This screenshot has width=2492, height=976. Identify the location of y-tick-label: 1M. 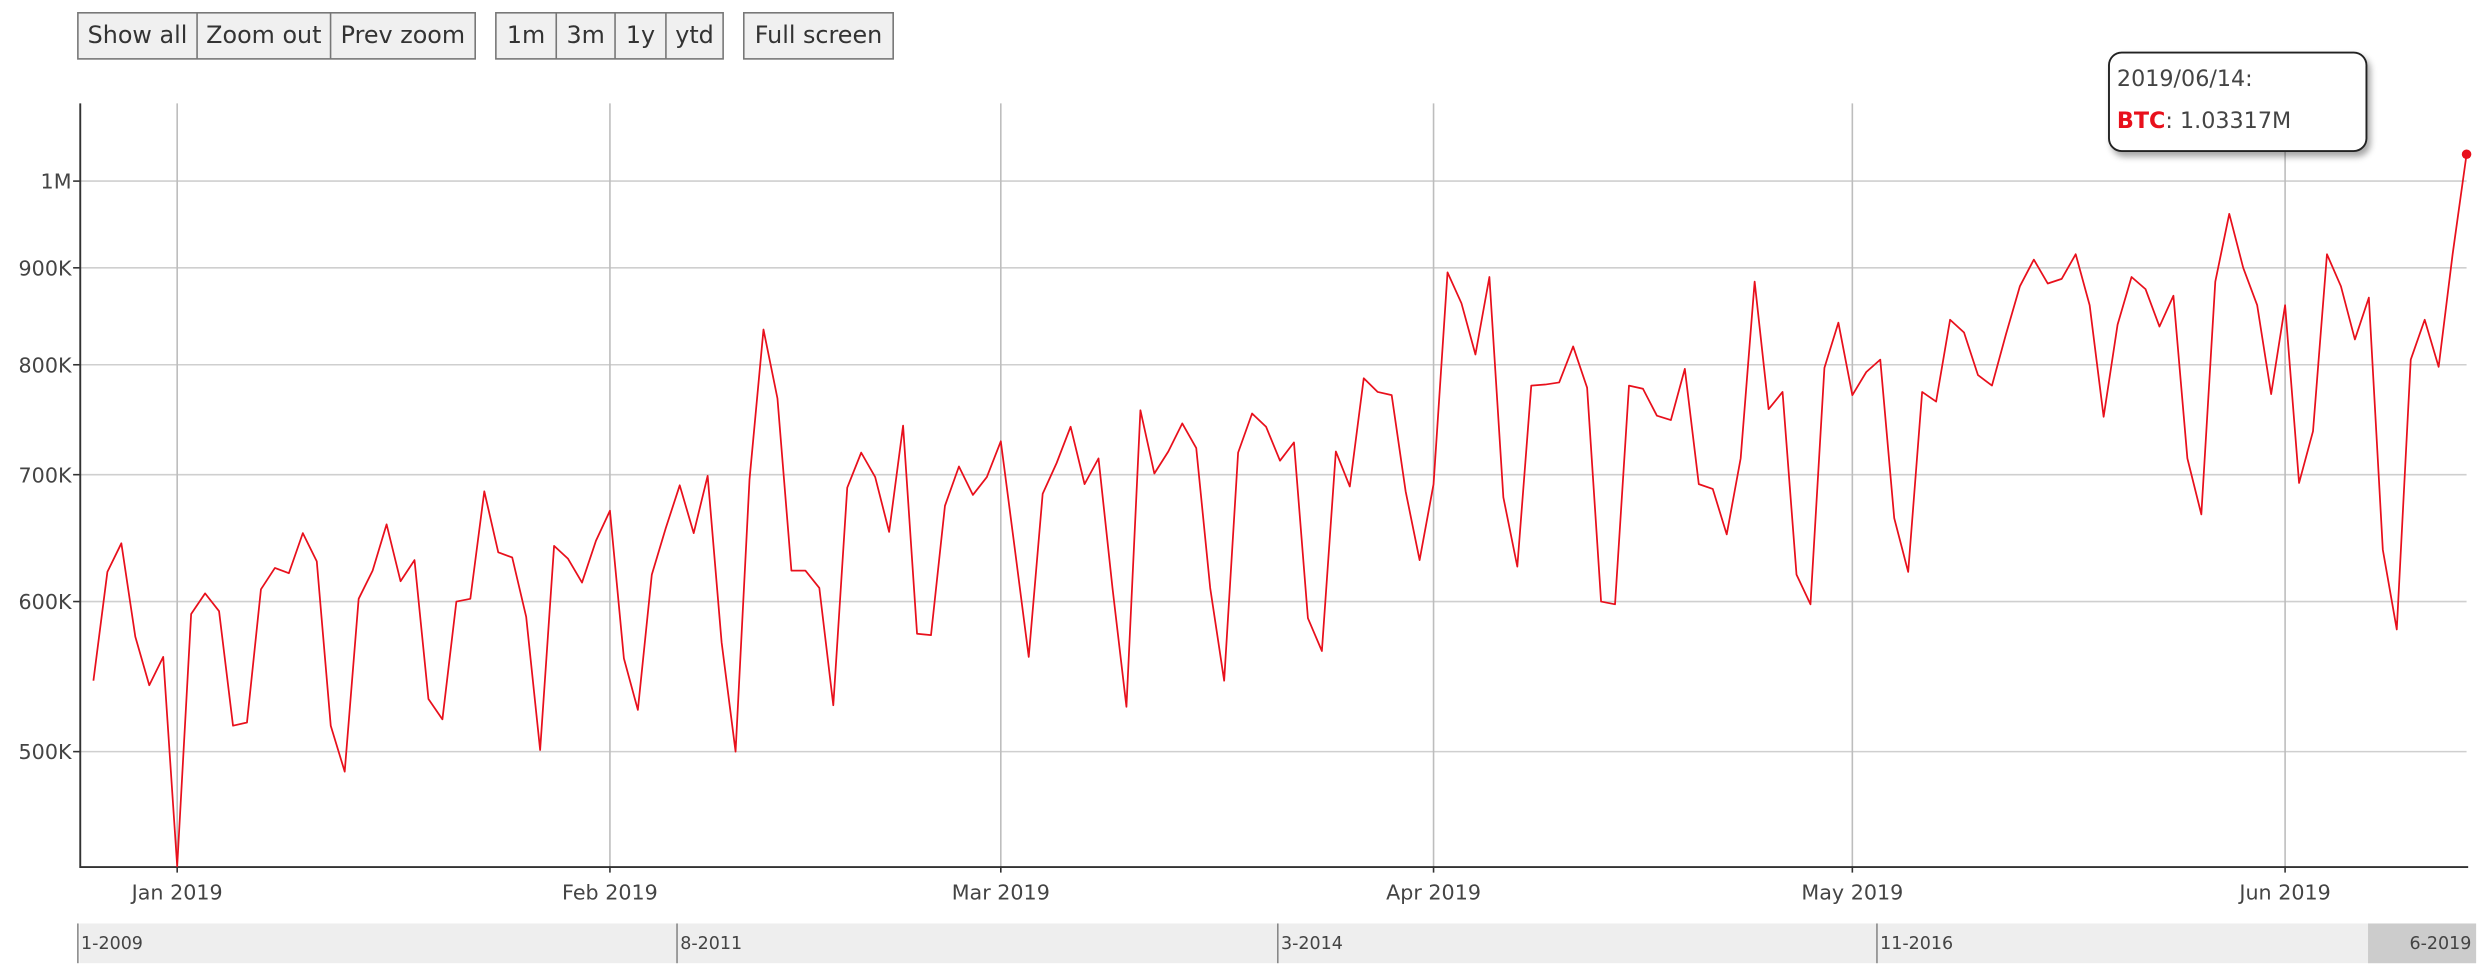
(56, 182).